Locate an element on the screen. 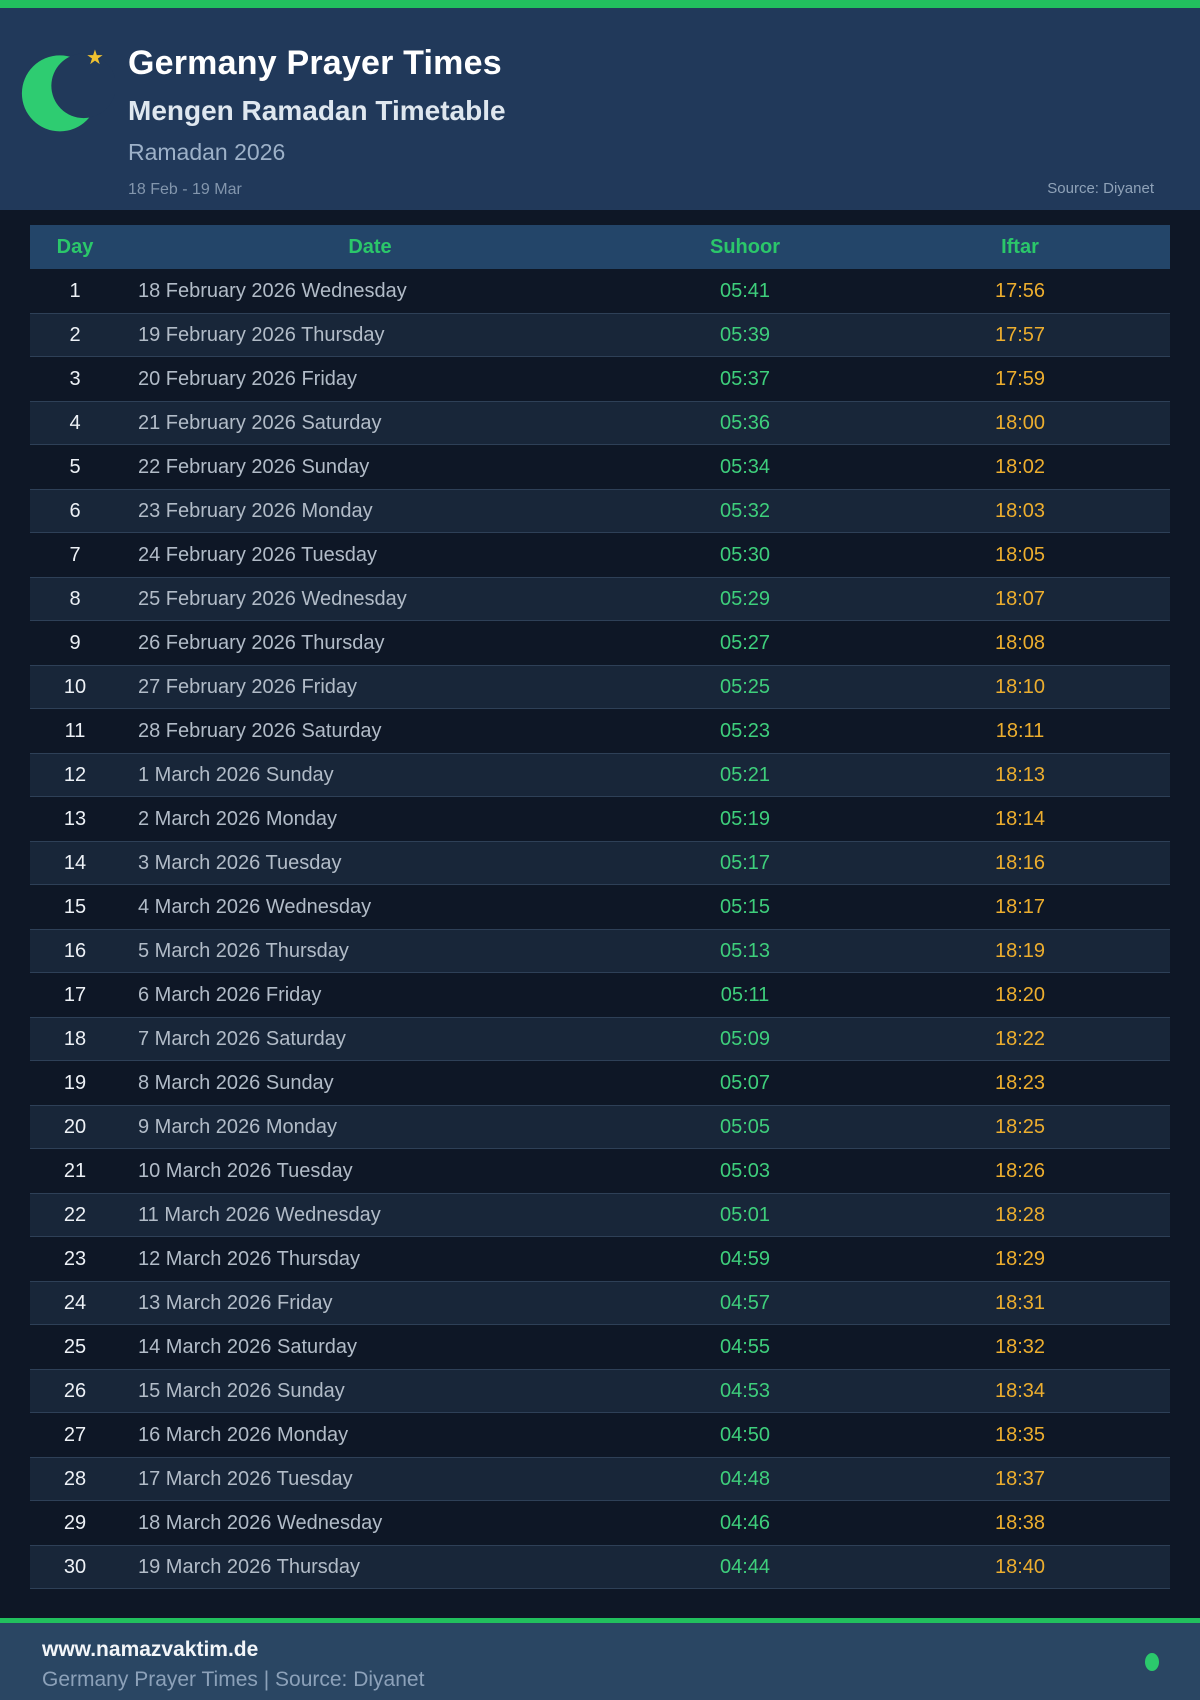 This screenshot has height=1700, width=1200. suhoor-cell: 05:32 is located at coordinates (745, 510).